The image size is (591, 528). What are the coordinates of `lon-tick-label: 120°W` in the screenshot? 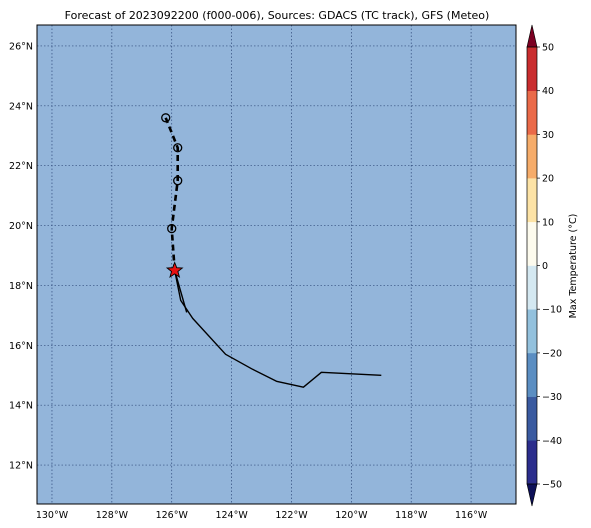 It's located at (351, 515).